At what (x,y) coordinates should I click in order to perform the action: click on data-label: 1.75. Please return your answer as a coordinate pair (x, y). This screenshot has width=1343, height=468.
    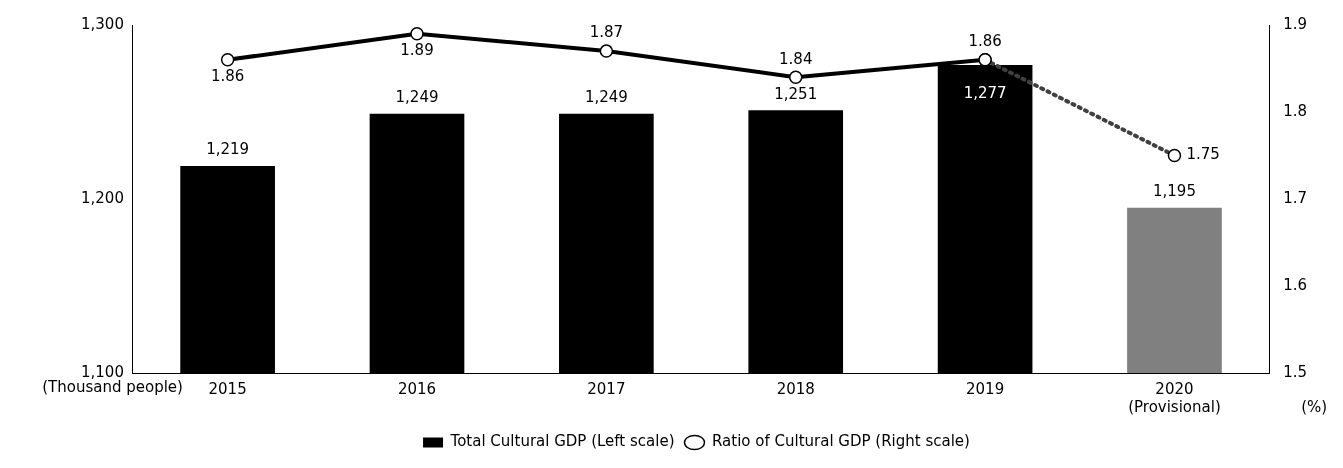
    Looking at the image, I should click on (1203, 154).